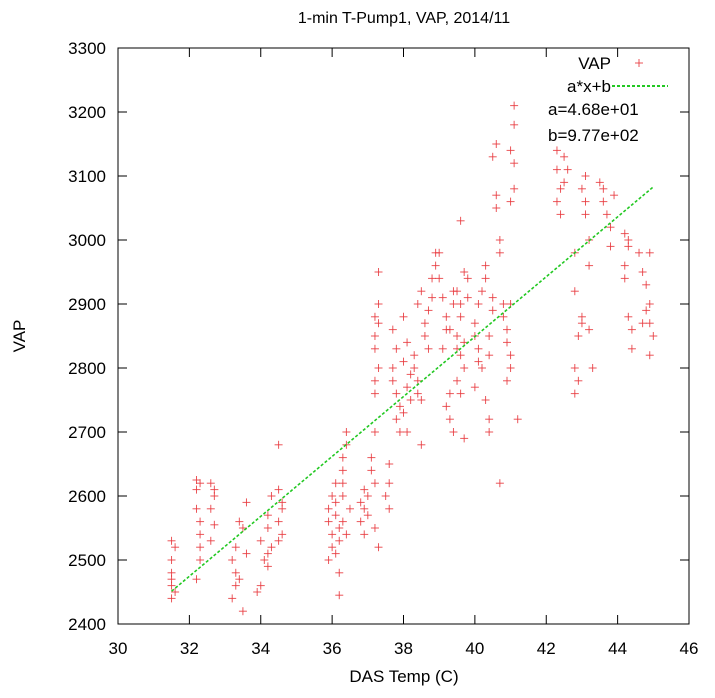 The image size is (715, 698). What do you see at coordinates (403, 676) in the screenshot?
I see `x-axis-title: DAS Temp (C)` at bounding box center [403, 676].